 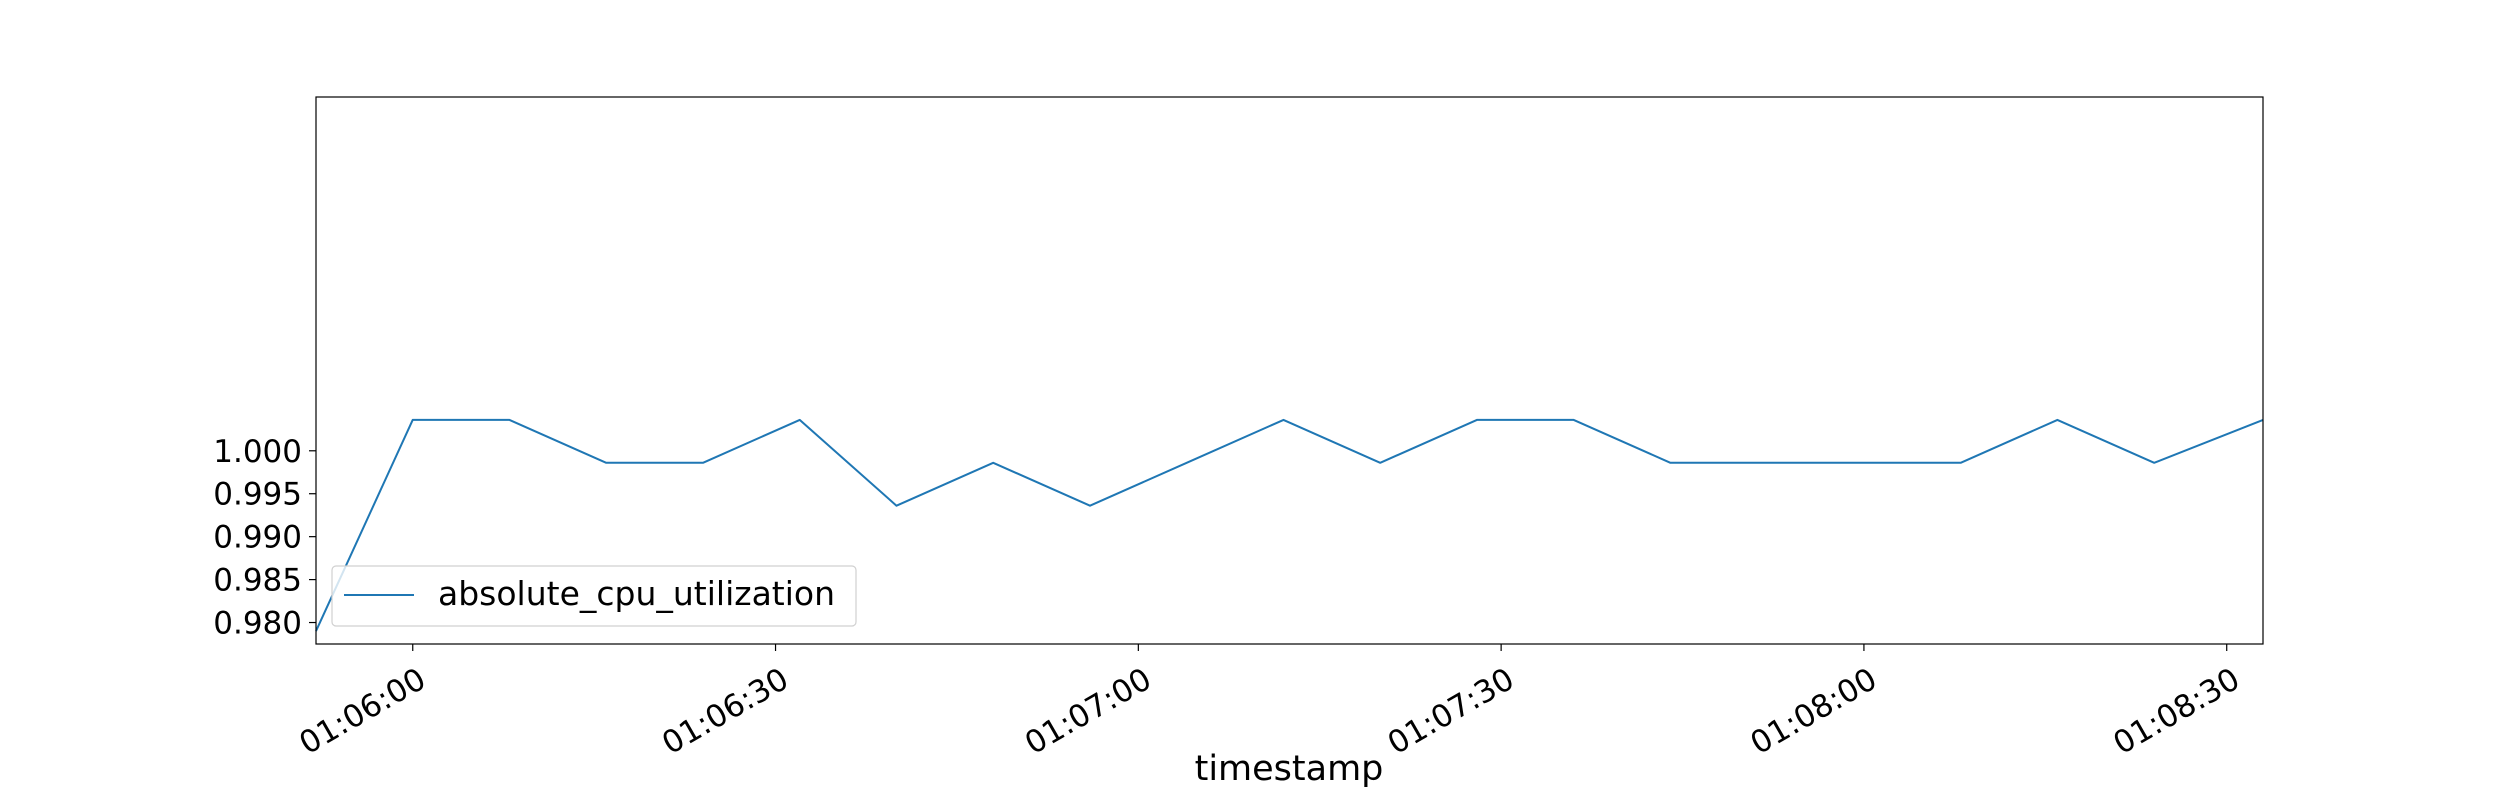 I want to click on x-tick-label: 01:06:00, so click(x=362, y=711).